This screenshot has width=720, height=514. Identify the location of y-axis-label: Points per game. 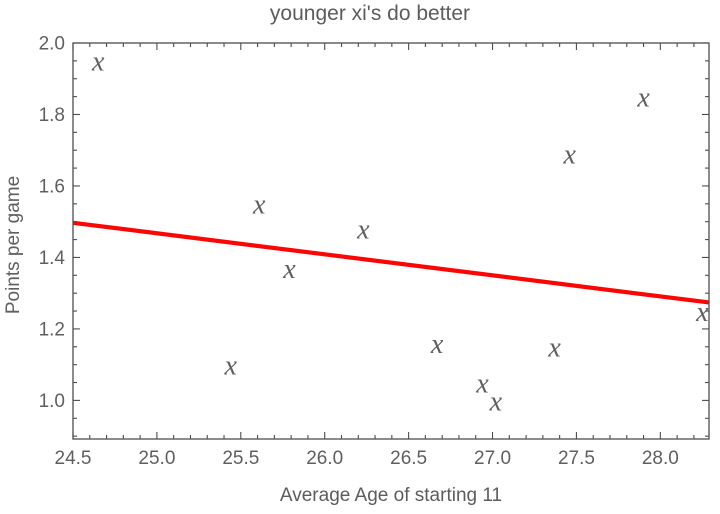
(13, 245).